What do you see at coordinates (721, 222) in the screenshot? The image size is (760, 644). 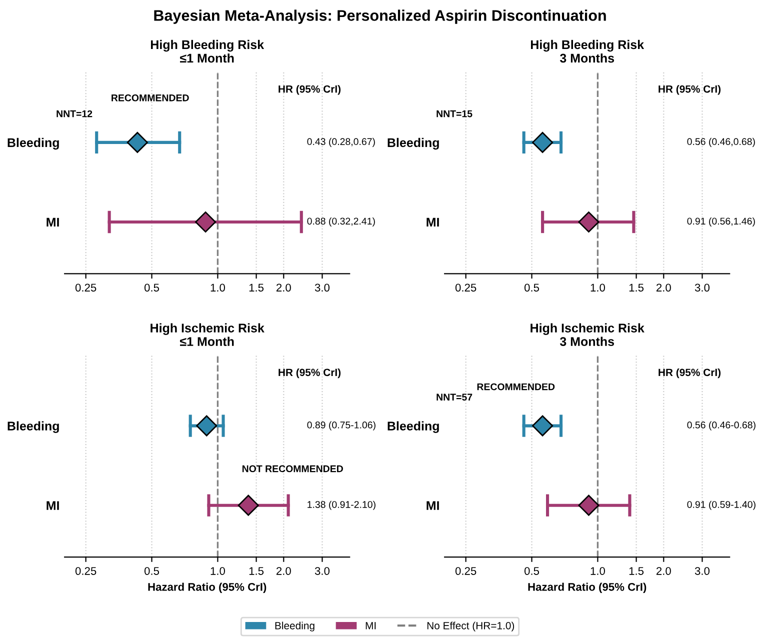 I see `annotation: 0.91 (0.56,1.46)` at bounding box center [721, 222].